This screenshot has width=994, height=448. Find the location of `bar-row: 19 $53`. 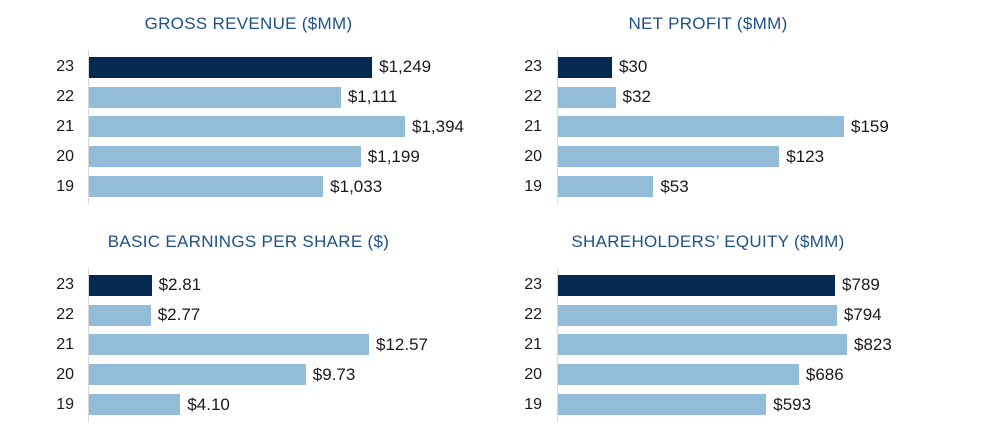

bar-row: 19 $53 is located at coordinates (745, 187).